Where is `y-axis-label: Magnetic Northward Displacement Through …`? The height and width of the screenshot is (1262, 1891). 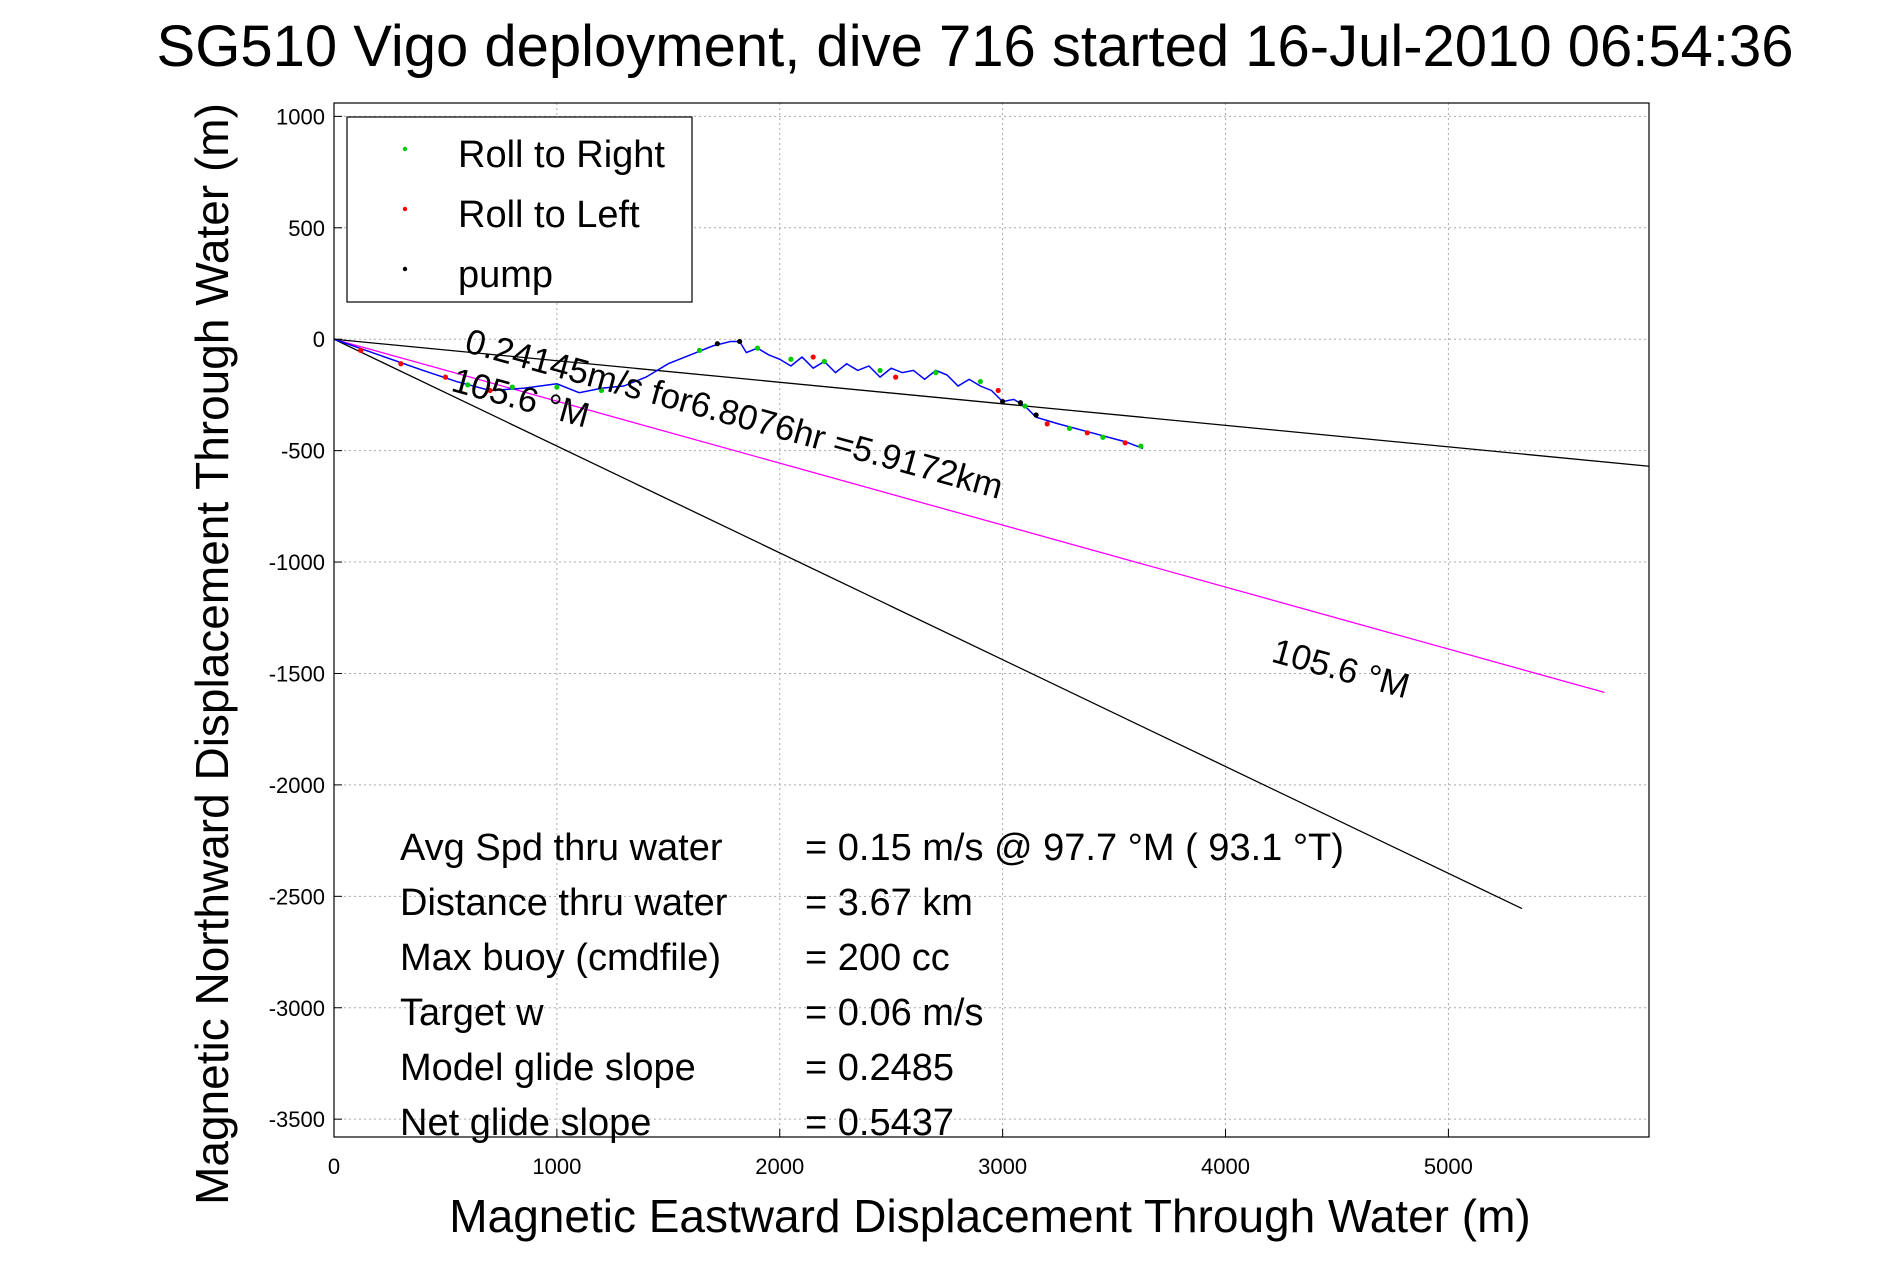 y-axis-label: Magnetic Northward Displacement Through … is located at coordinates (212, 654).